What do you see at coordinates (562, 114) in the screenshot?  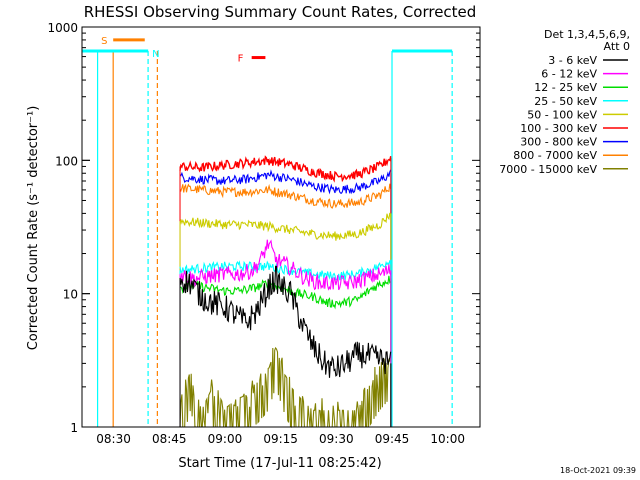 I see `legend-label: 50 - 100 keV` at bounding box center [562, 114].